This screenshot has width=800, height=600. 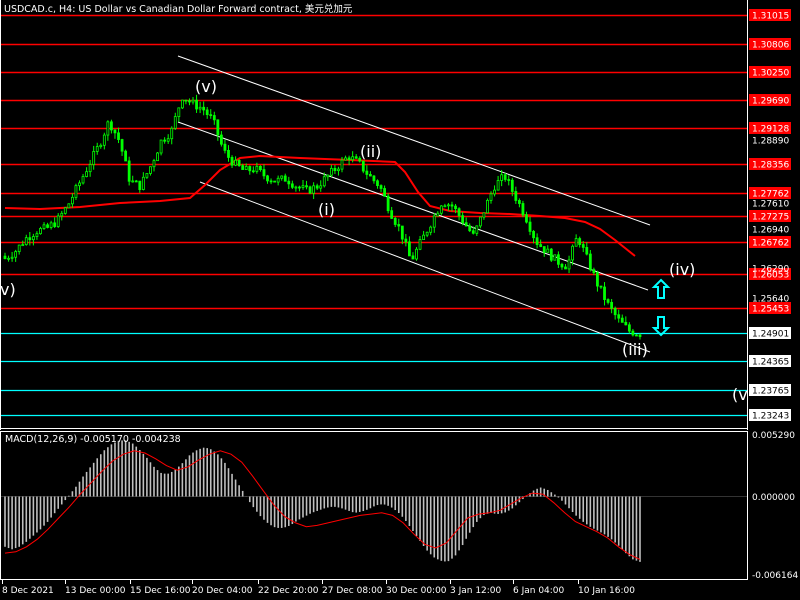 I want to click on cyan-level-label: 1.23765, so click(x=770, y=392).